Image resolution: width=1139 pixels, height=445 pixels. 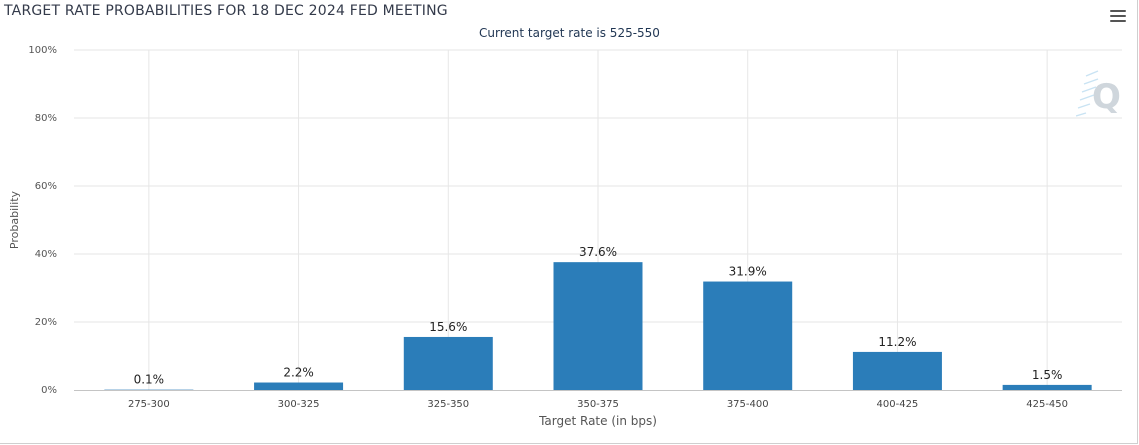 What do you see at coordinates (448, 327) in the screenshot?
I see `data-label: 15.6%` at bounding box center [448, 327].